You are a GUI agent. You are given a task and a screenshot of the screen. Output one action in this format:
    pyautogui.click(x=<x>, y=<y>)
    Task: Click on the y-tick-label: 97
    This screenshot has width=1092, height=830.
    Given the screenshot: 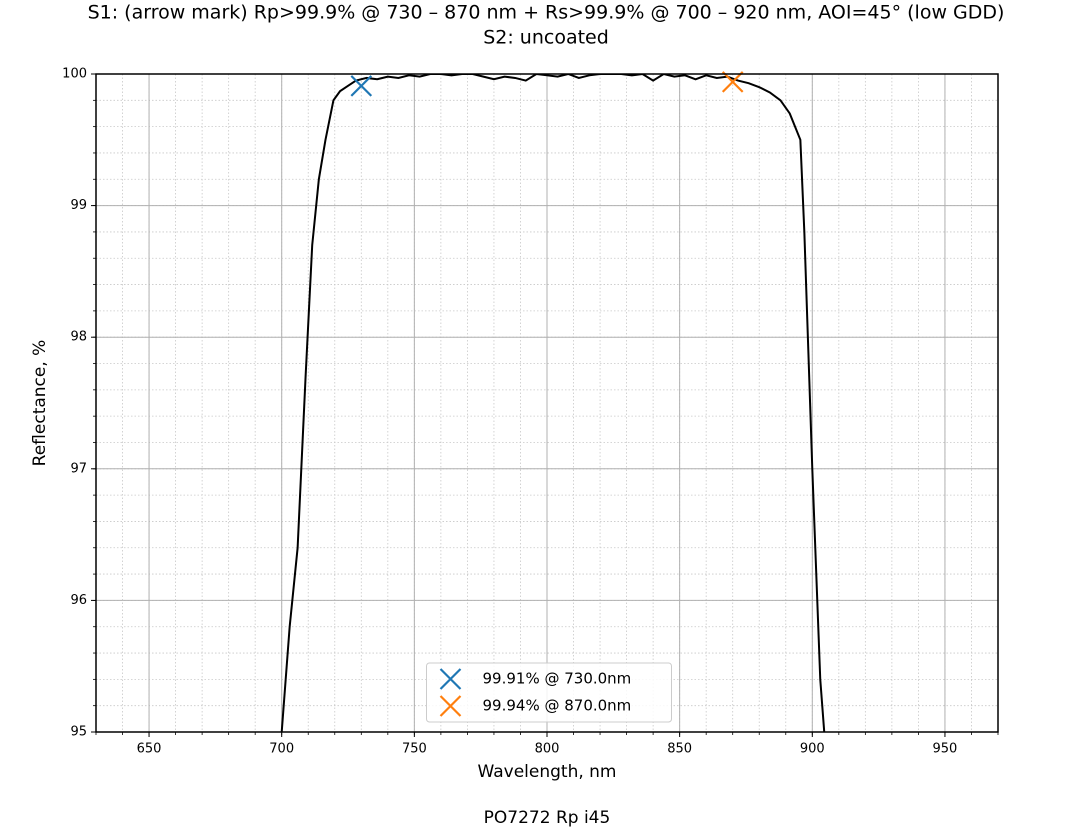 What is the action you would take?
    pyautogui.click(x=78, y=468)
    